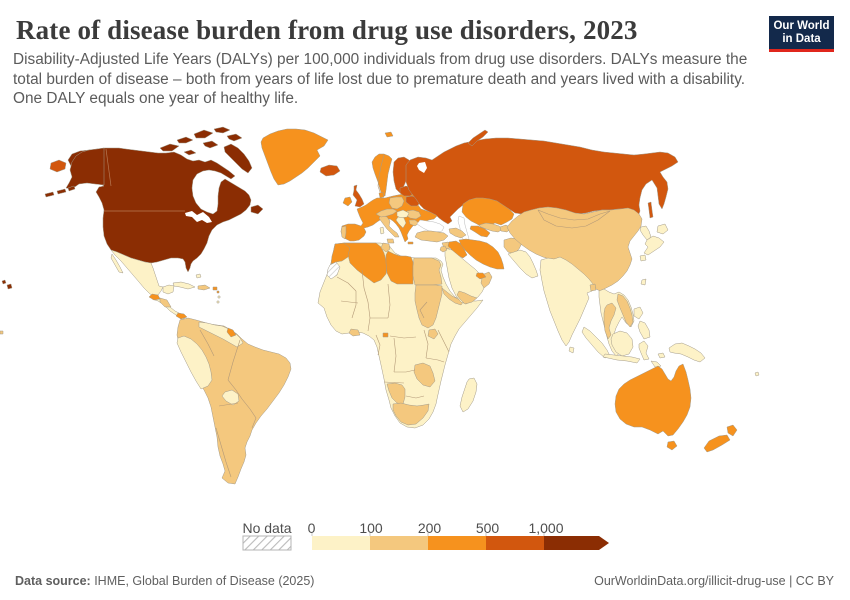  I want to click on svg-text: No data, so click(266, 528).